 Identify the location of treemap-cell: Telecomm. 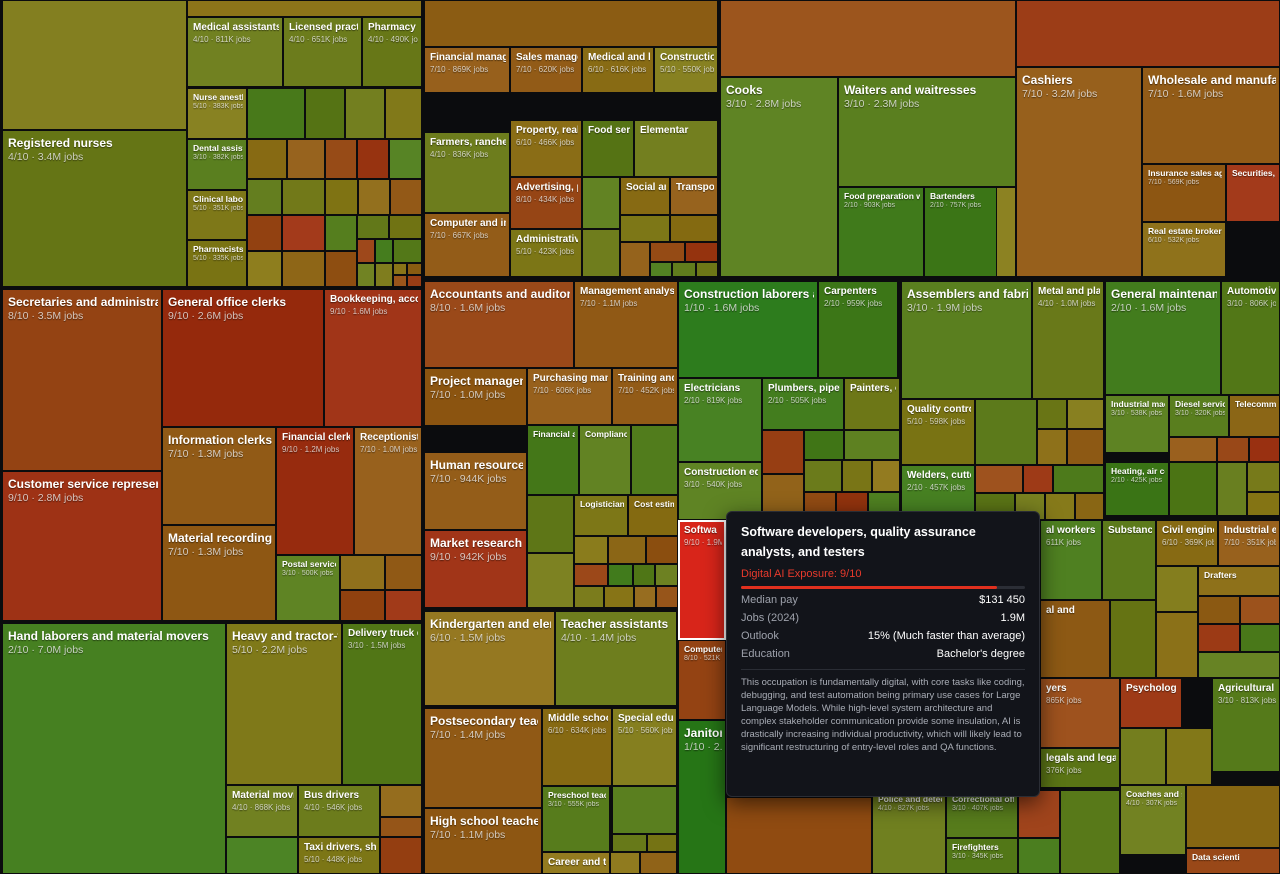
(1254, 416).